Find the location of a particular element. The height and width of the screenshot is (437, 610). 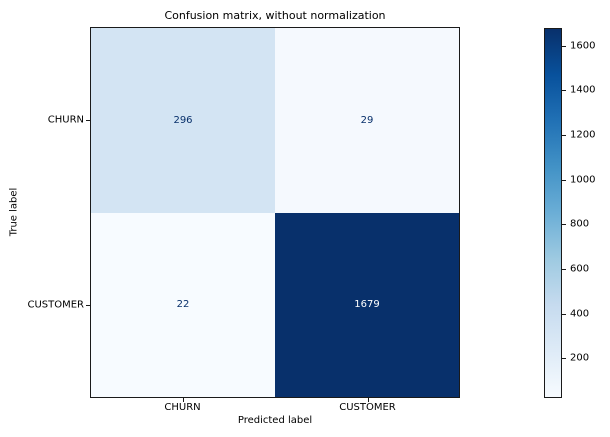

cell-value: 29 is located at coordinates (367, 120).